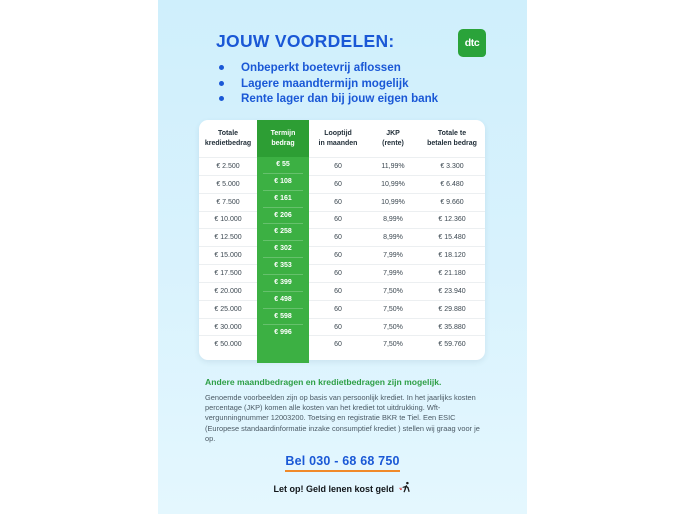 The image size is (685, 514). Describe the element at coordinates (452, 184) in the screenshot. I see `cell-totaal: € 6.480` at that location.